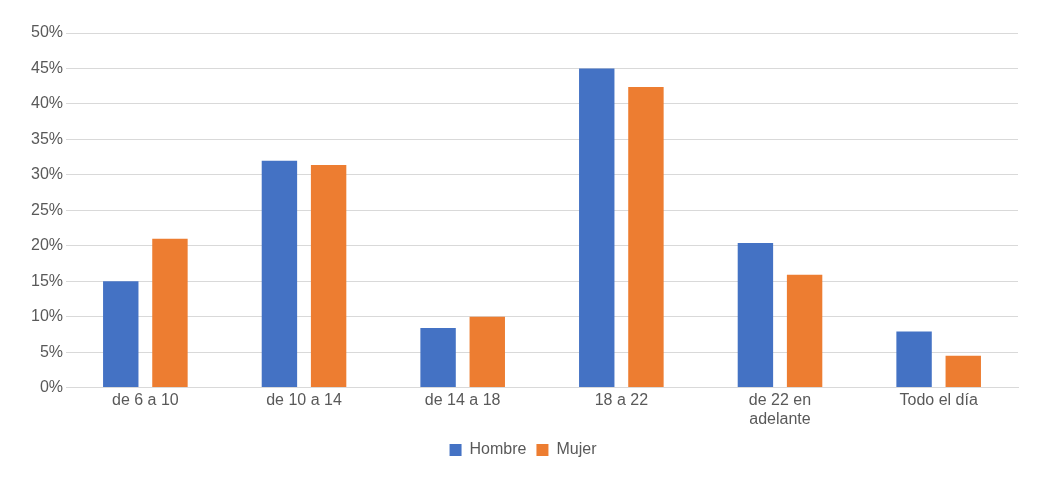 Image resolution: width=1047 pixels, height=488 pixels. Describe the element at coordinates (47, 32) in the screenshot. I see `y-tick-label: 50%` at that location.